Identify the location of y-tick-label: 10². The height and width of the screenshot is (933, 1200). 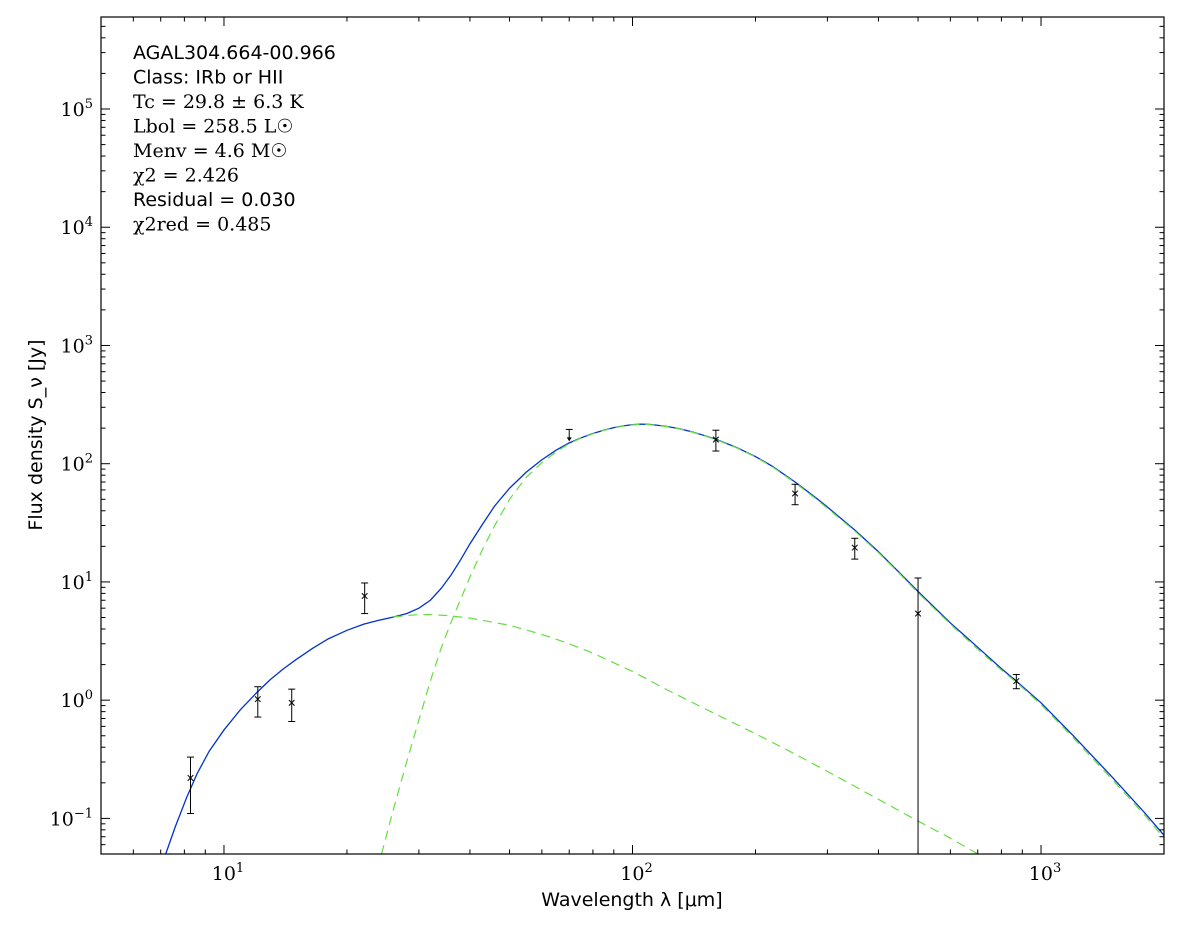
(77, 464).